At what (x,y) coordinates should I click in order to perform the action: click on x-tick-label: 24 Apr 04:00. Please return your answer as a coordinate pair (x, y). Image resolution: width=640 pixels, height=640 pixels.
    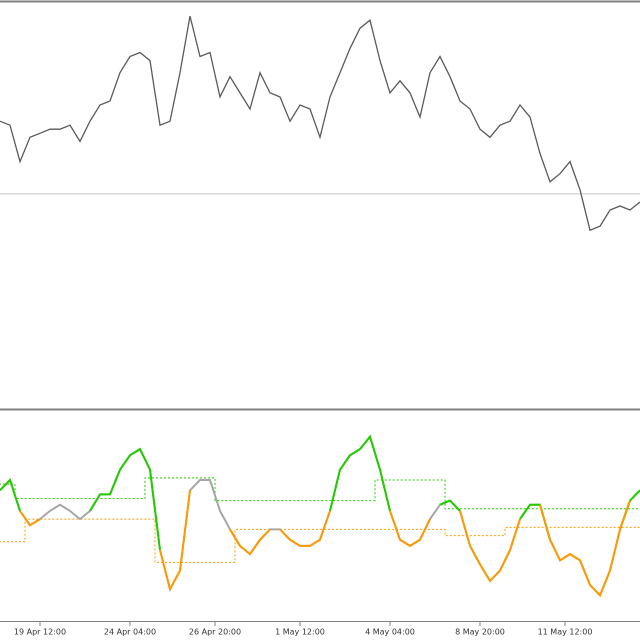
    Looking at the image, I should click on (130, 632).